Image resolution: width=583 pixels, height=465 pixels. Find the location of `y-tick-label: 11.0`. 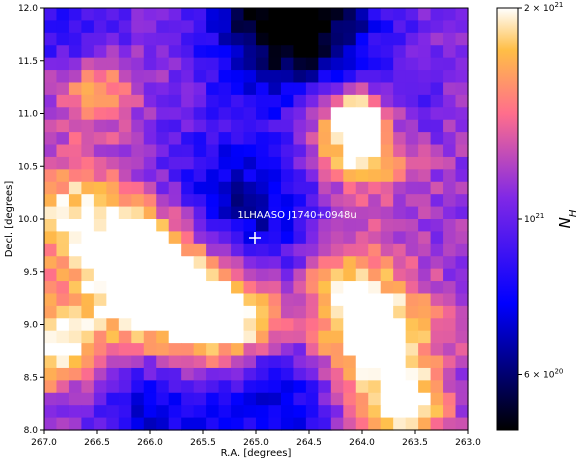

y-tick-label: 11.0 is located at coordinates (28, 115).